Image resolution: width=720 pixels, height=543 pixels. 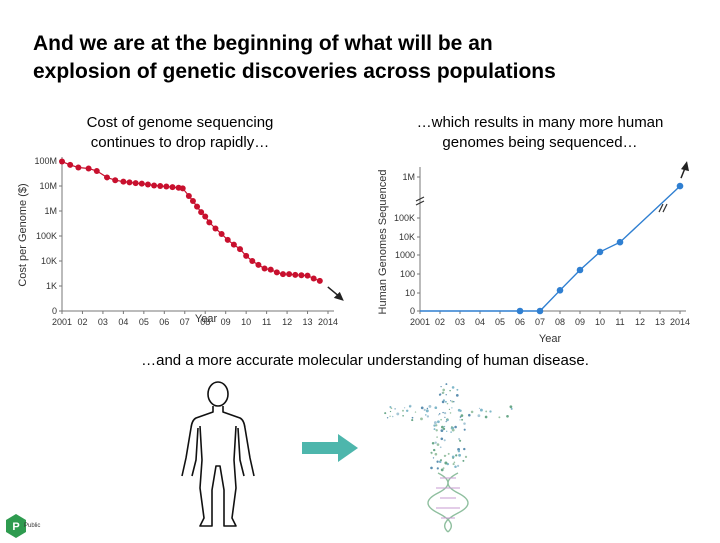 What do you see at coordinates (550, 339) in the screenshot?
I see `genomes-x-axis-label: Year` at bounding box center [550, 339].